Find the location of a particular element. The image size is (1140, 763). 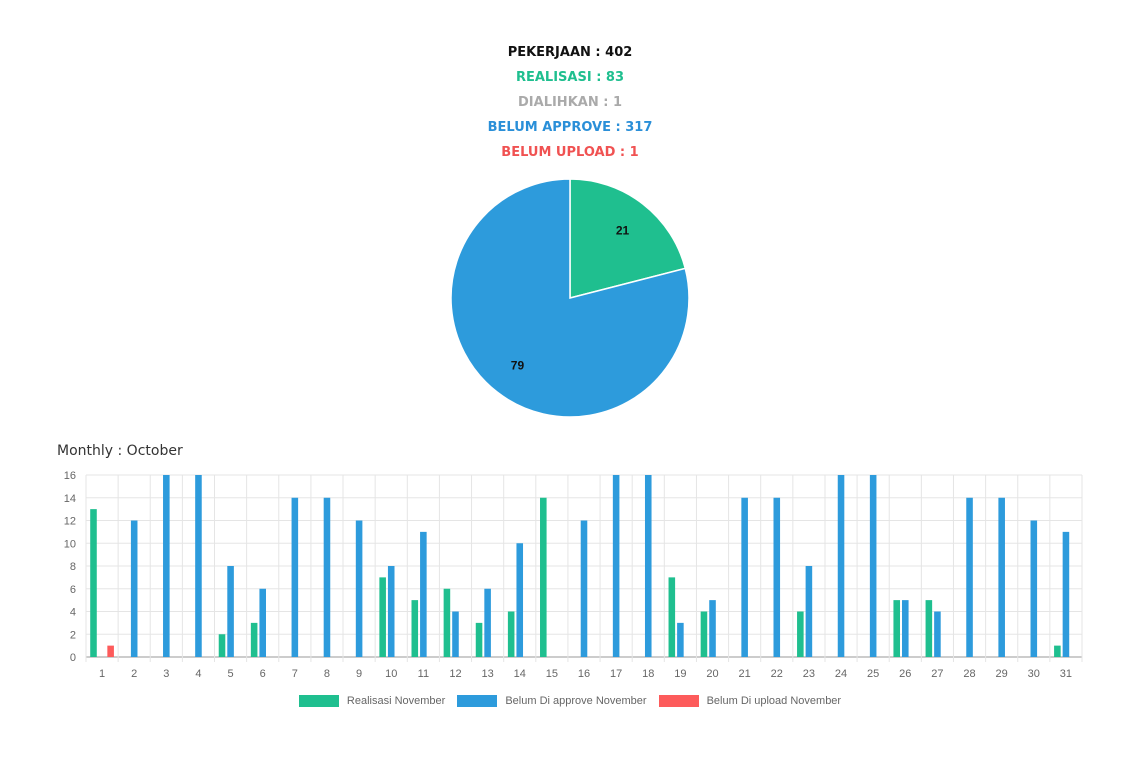

x-tick-label: 15 is located at coordinates (552, 674).